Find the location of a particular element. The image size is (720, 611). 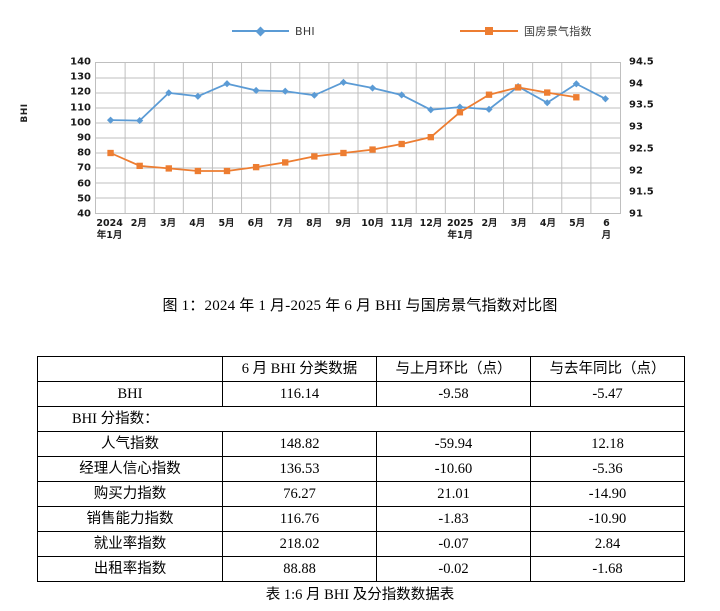

figure-caption: 图 1：2024 年 1 月-2025 年 6 月 BHI 与国房景气指数对比图 is located at coordinates (360, 306).